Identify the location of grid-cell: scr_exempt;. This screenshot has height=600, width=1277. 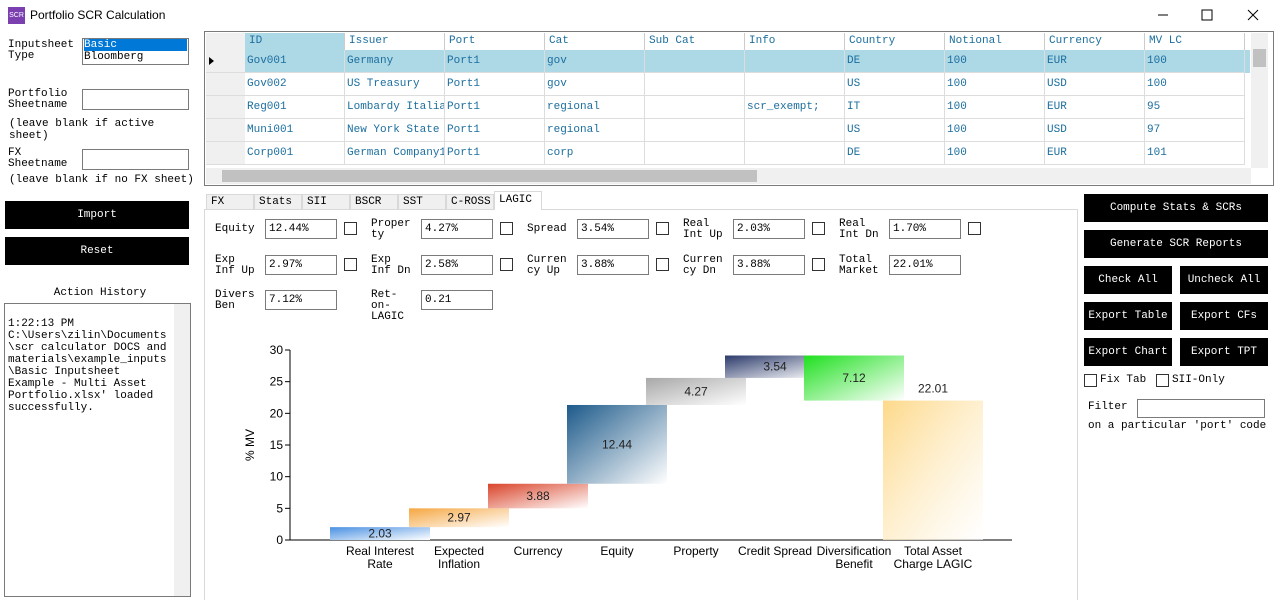
(795, 107).